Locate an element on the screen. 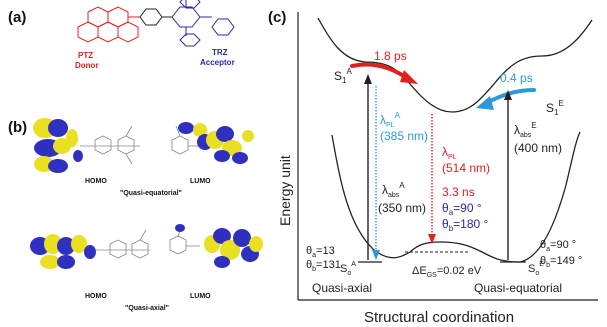 The height and width of the screenshot is (327, 607). lambda-pl-symbol: λPL is located at coordinates (449, 153).